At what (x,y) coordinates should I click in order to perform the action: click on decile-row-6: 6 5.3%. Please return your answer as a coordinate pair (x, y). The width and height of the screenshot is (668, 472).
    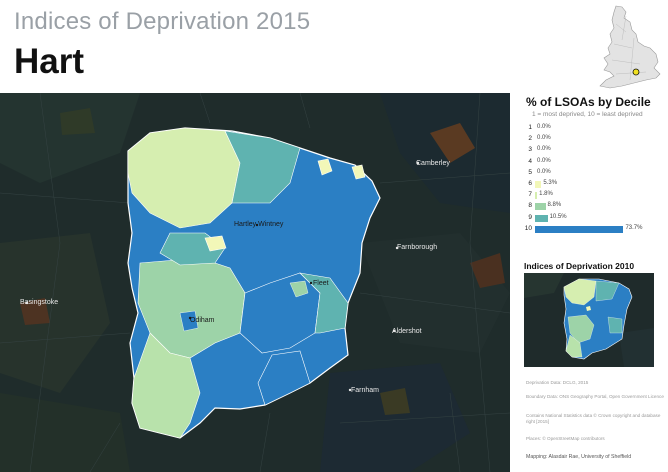
    Looking at the image, I should click on (595, 184).